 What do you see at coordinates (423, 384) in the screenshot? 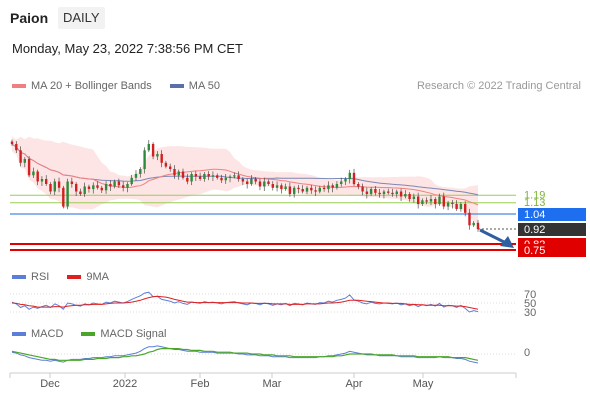
I see `time-axis-label: May` at bounding box center [423, 384].